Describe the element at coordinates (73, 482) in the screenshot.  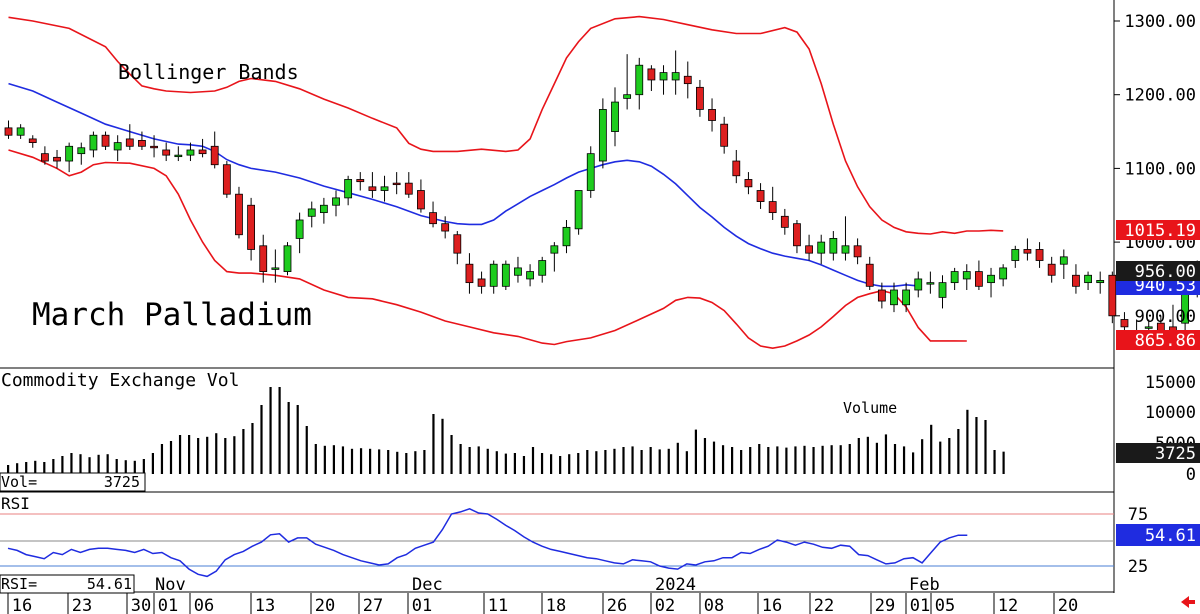
I see `volume-readout-box` at that location.